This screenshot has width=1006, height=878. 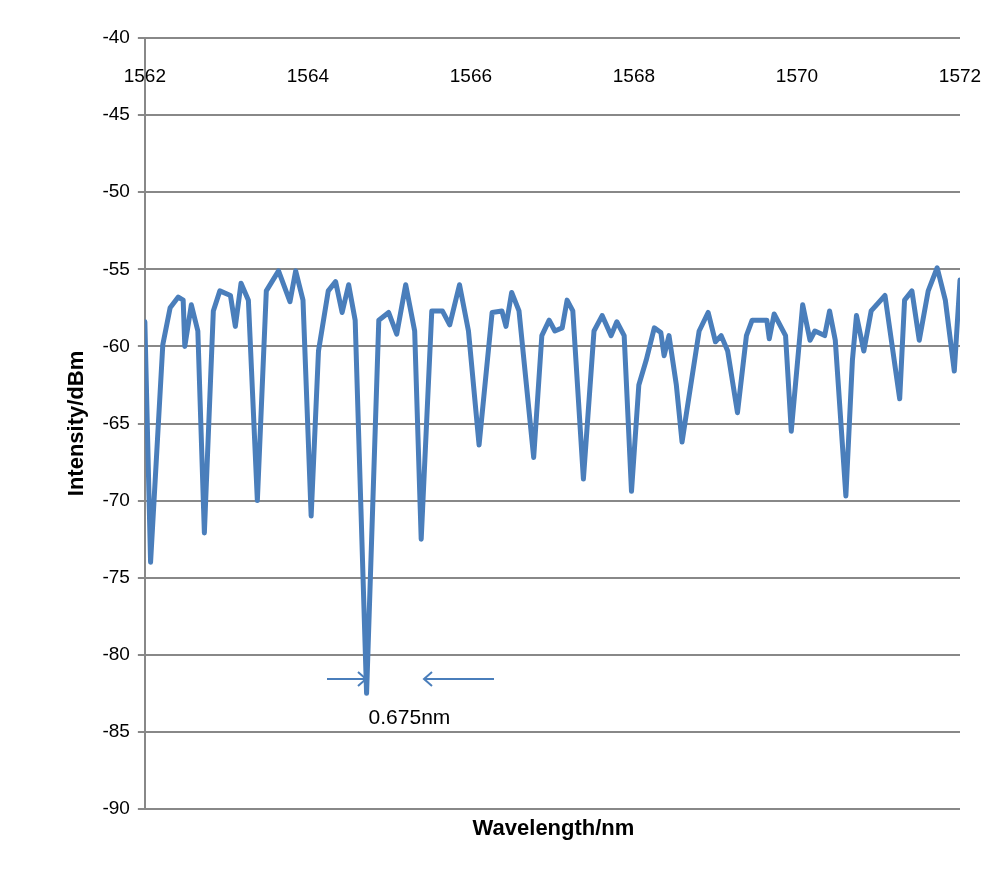 I want to click on y-axis-title: Intensity/dBm, so click(x=76, y=423).